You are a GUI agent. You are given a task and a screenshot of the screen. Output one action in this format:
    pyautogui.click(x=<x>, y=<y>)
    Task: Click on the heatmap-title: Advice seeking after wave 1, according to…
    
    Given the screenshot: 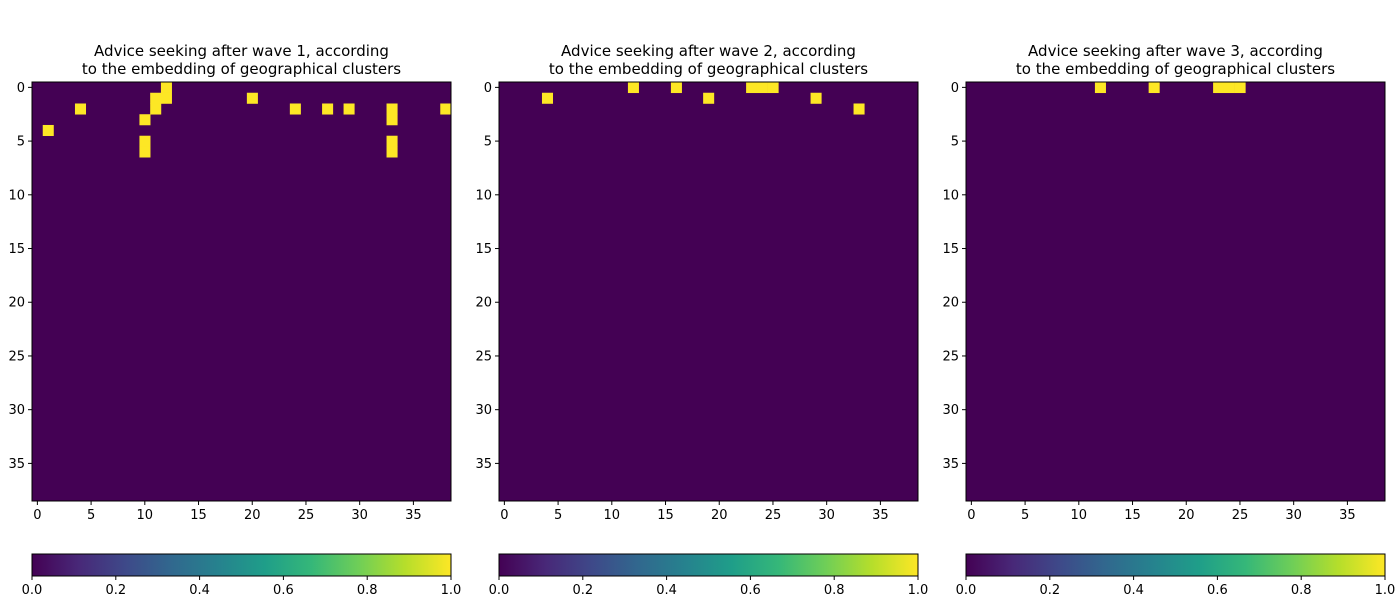 What is the action you would take?
    pyautogui.click(x=241, y=60)
    